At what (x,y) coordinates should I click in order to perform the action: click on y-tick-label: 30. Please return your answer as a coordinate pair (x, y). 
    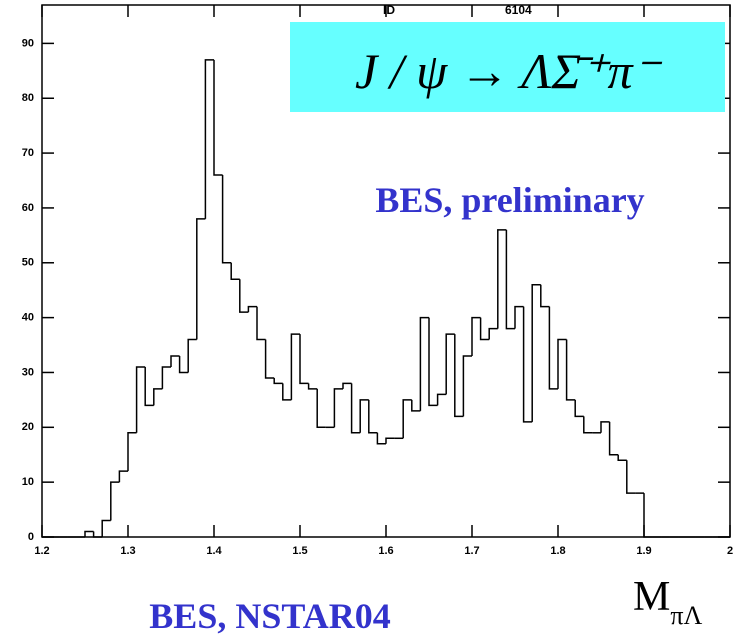
    Looking at the image, I should click on (28, 372).